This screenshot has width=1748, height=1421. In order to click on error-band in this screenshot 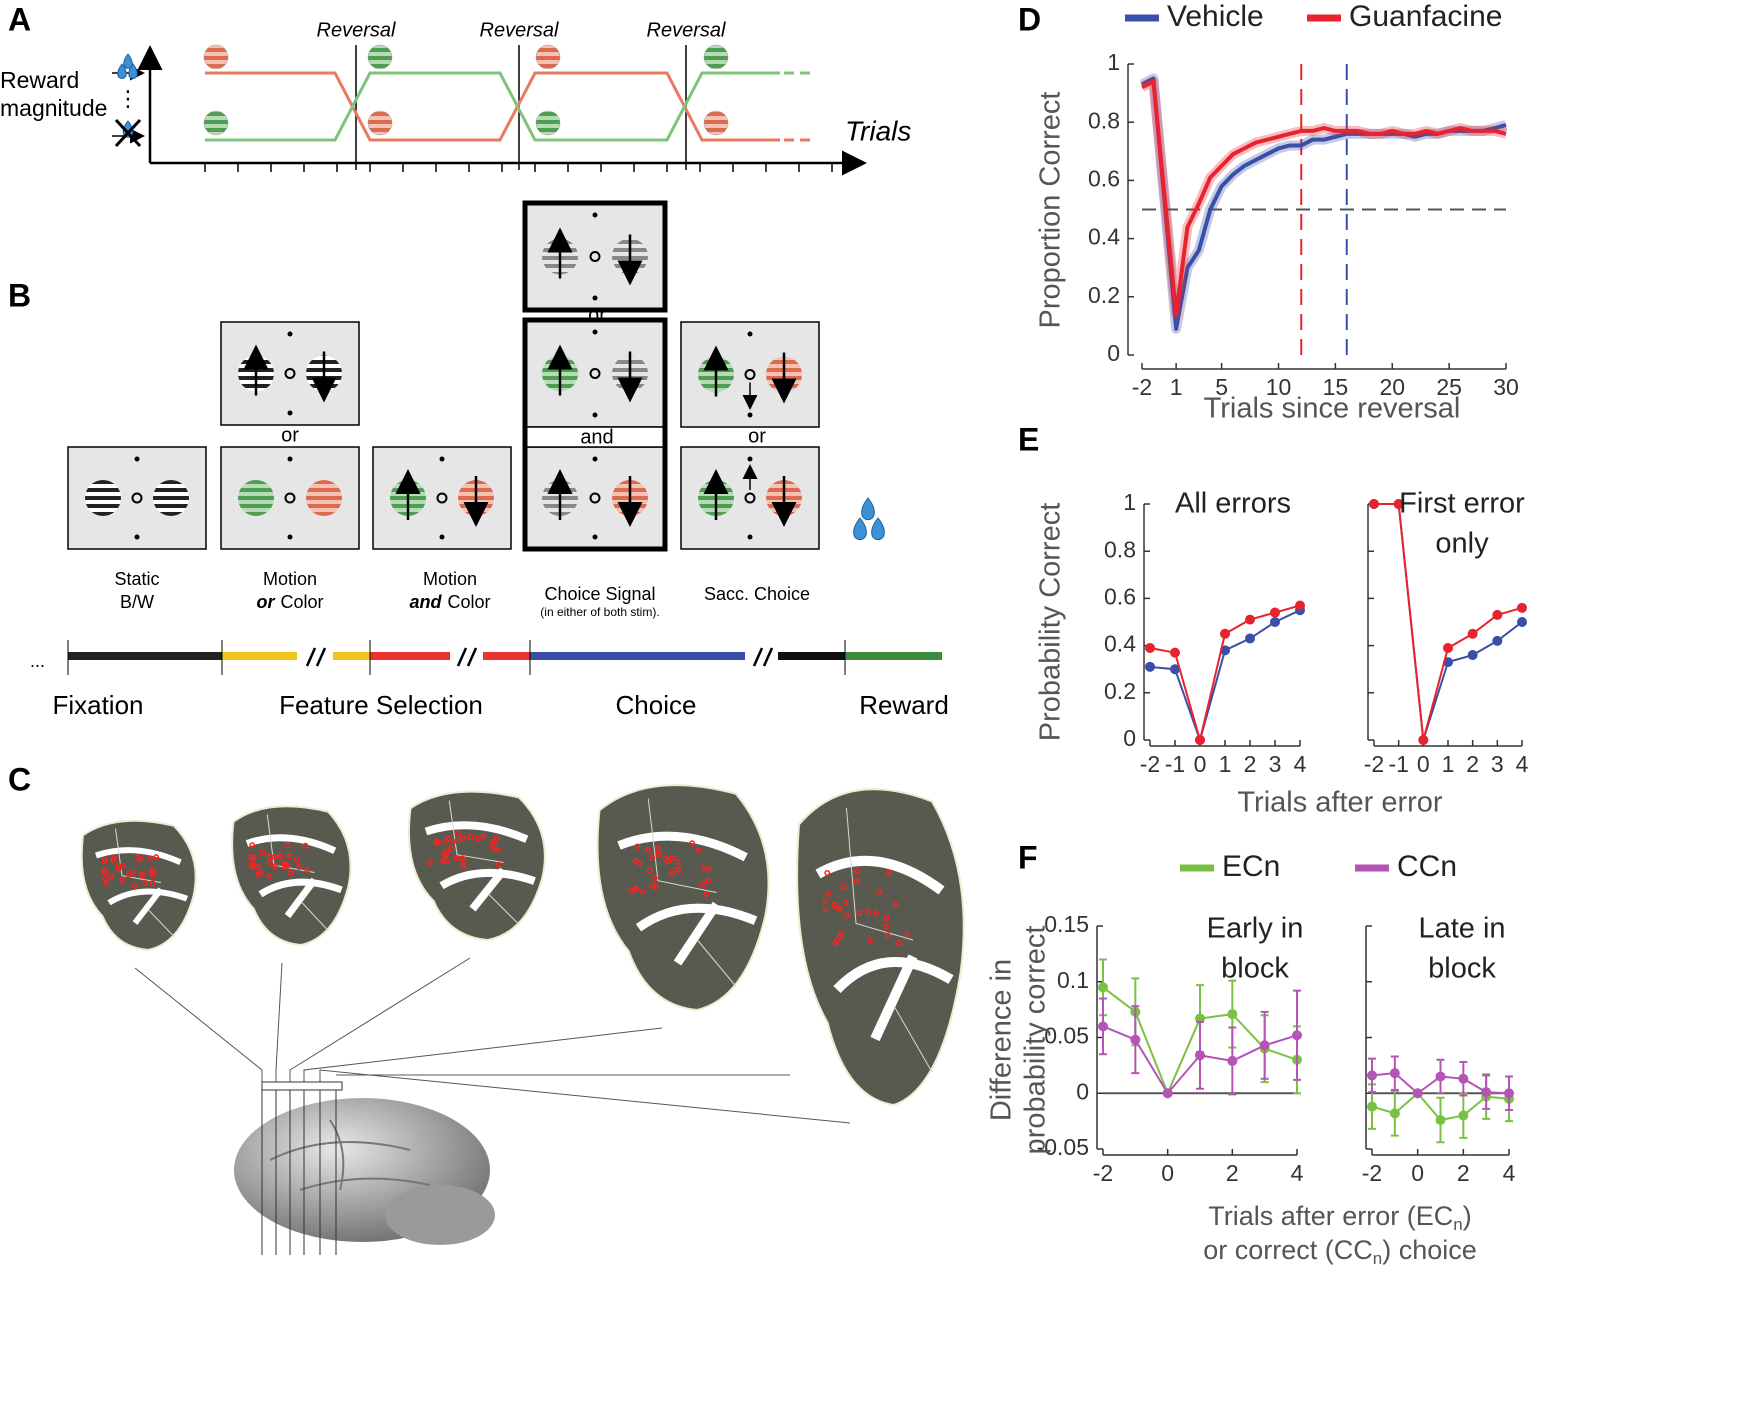, I will do `click(1323, 198)`.